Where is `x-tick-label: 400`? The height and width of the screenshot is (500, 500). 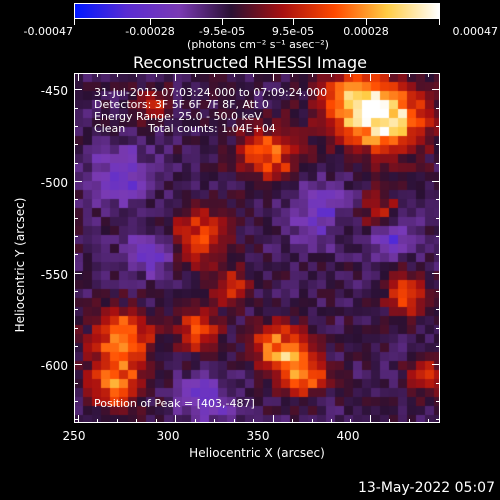 x-tick-label: 400 is located at coordinates (348, 436).